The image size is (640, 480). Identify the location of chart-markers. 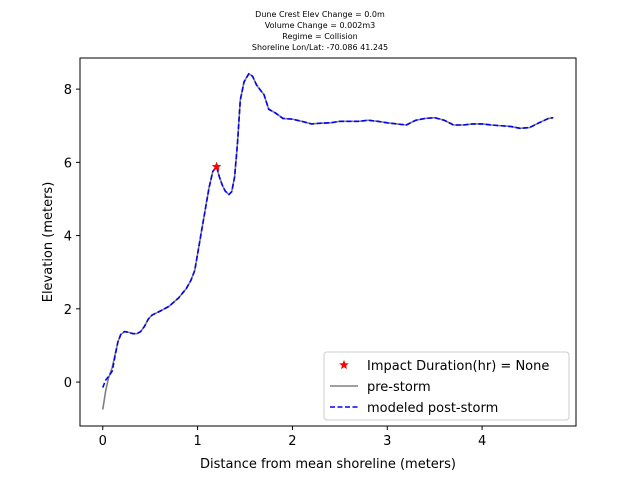
(216, 166).